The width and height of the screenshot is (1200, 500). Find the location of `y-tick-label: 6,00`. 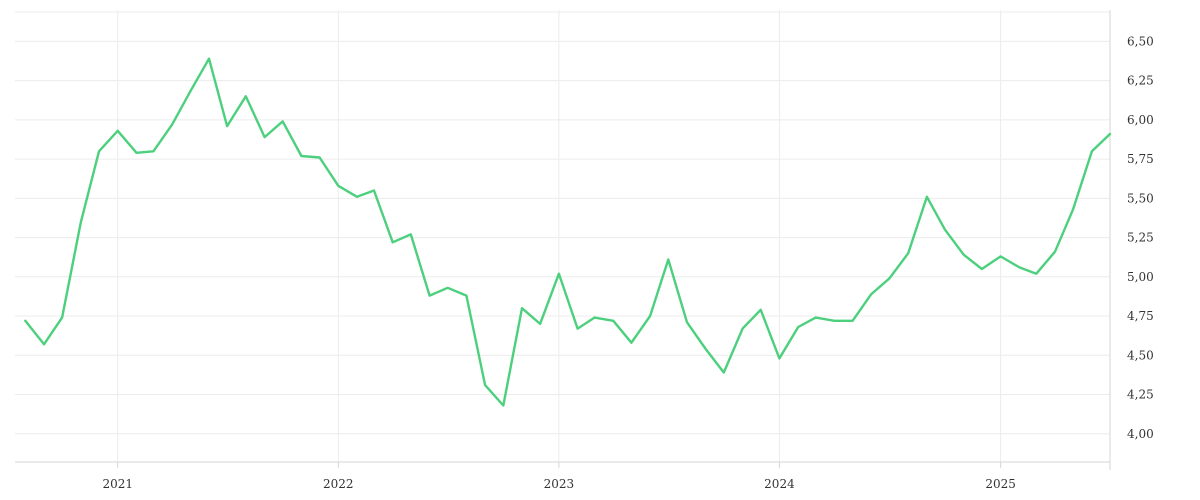

y-tick-label: 6,00 is located at coordinates (1140, 120).